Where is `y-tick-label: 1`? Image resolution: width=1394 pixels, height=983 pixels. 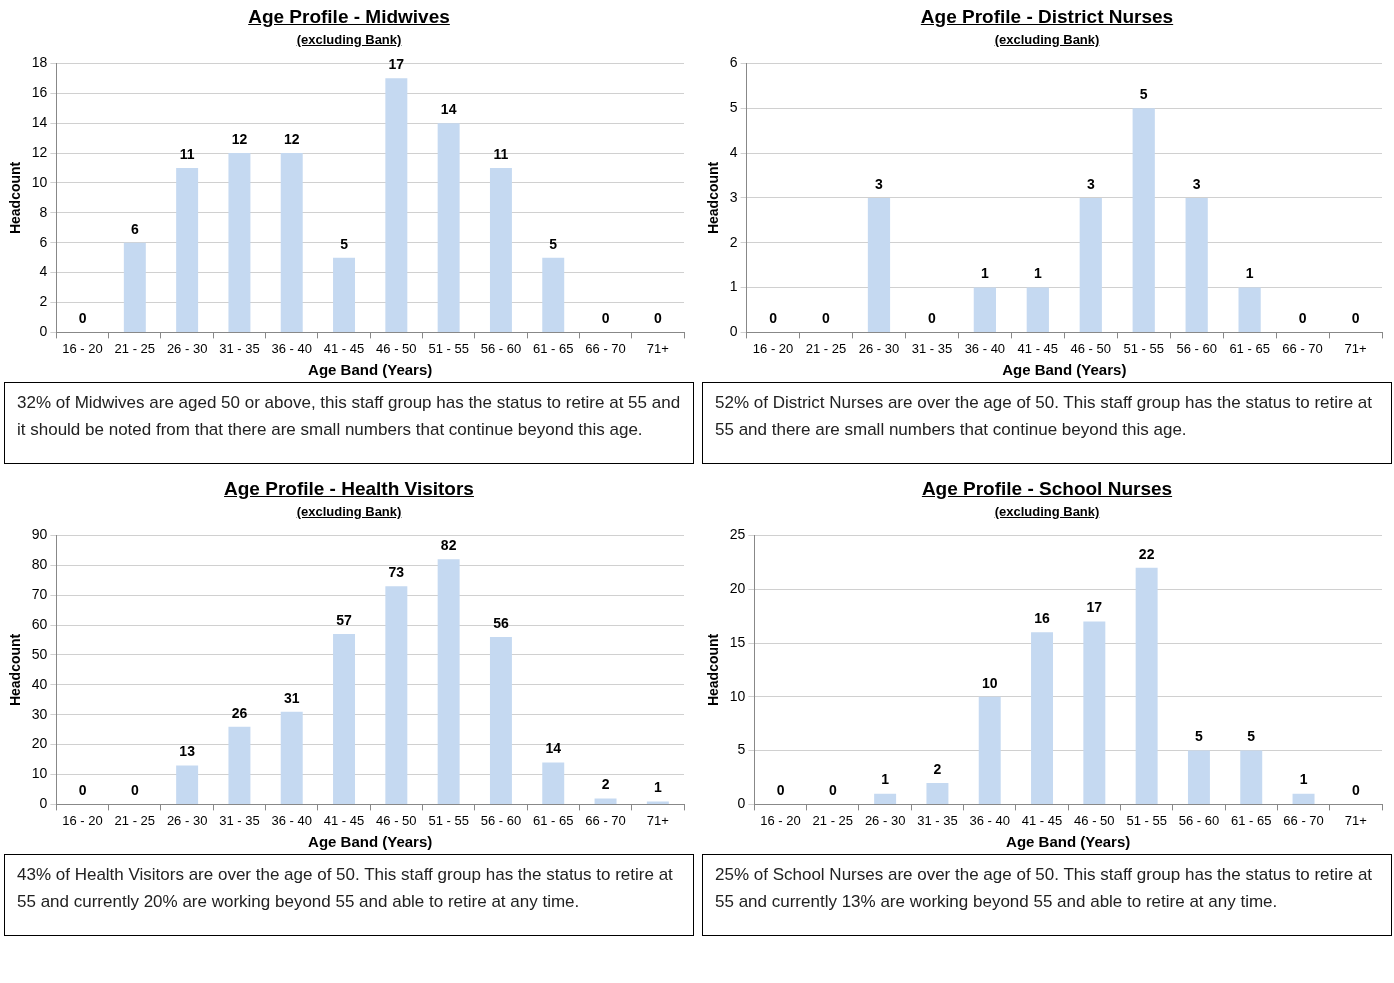 y-tick-label: 1 is located at coordinates (733, 286).